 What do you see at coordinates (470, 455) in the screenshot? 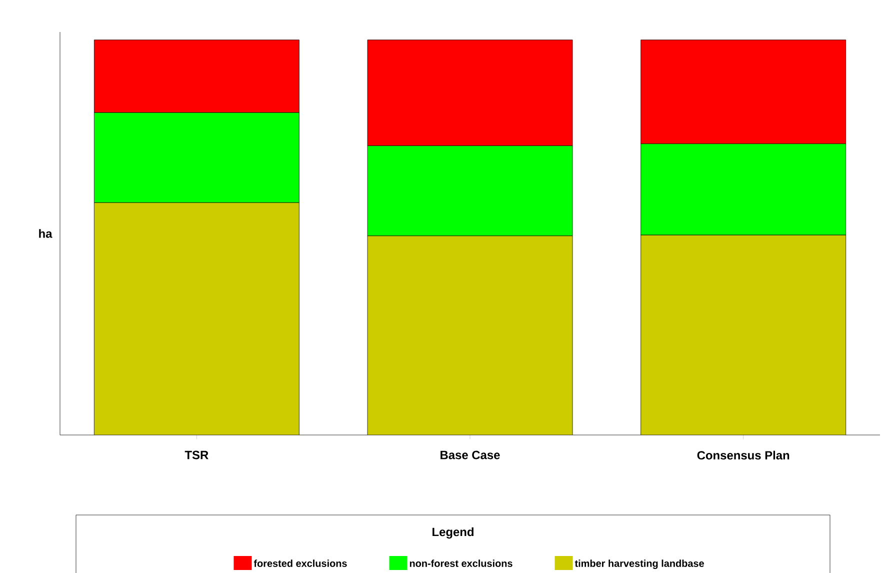
I see `x-tick-label: Base Case` at bounding box center [470, 455].